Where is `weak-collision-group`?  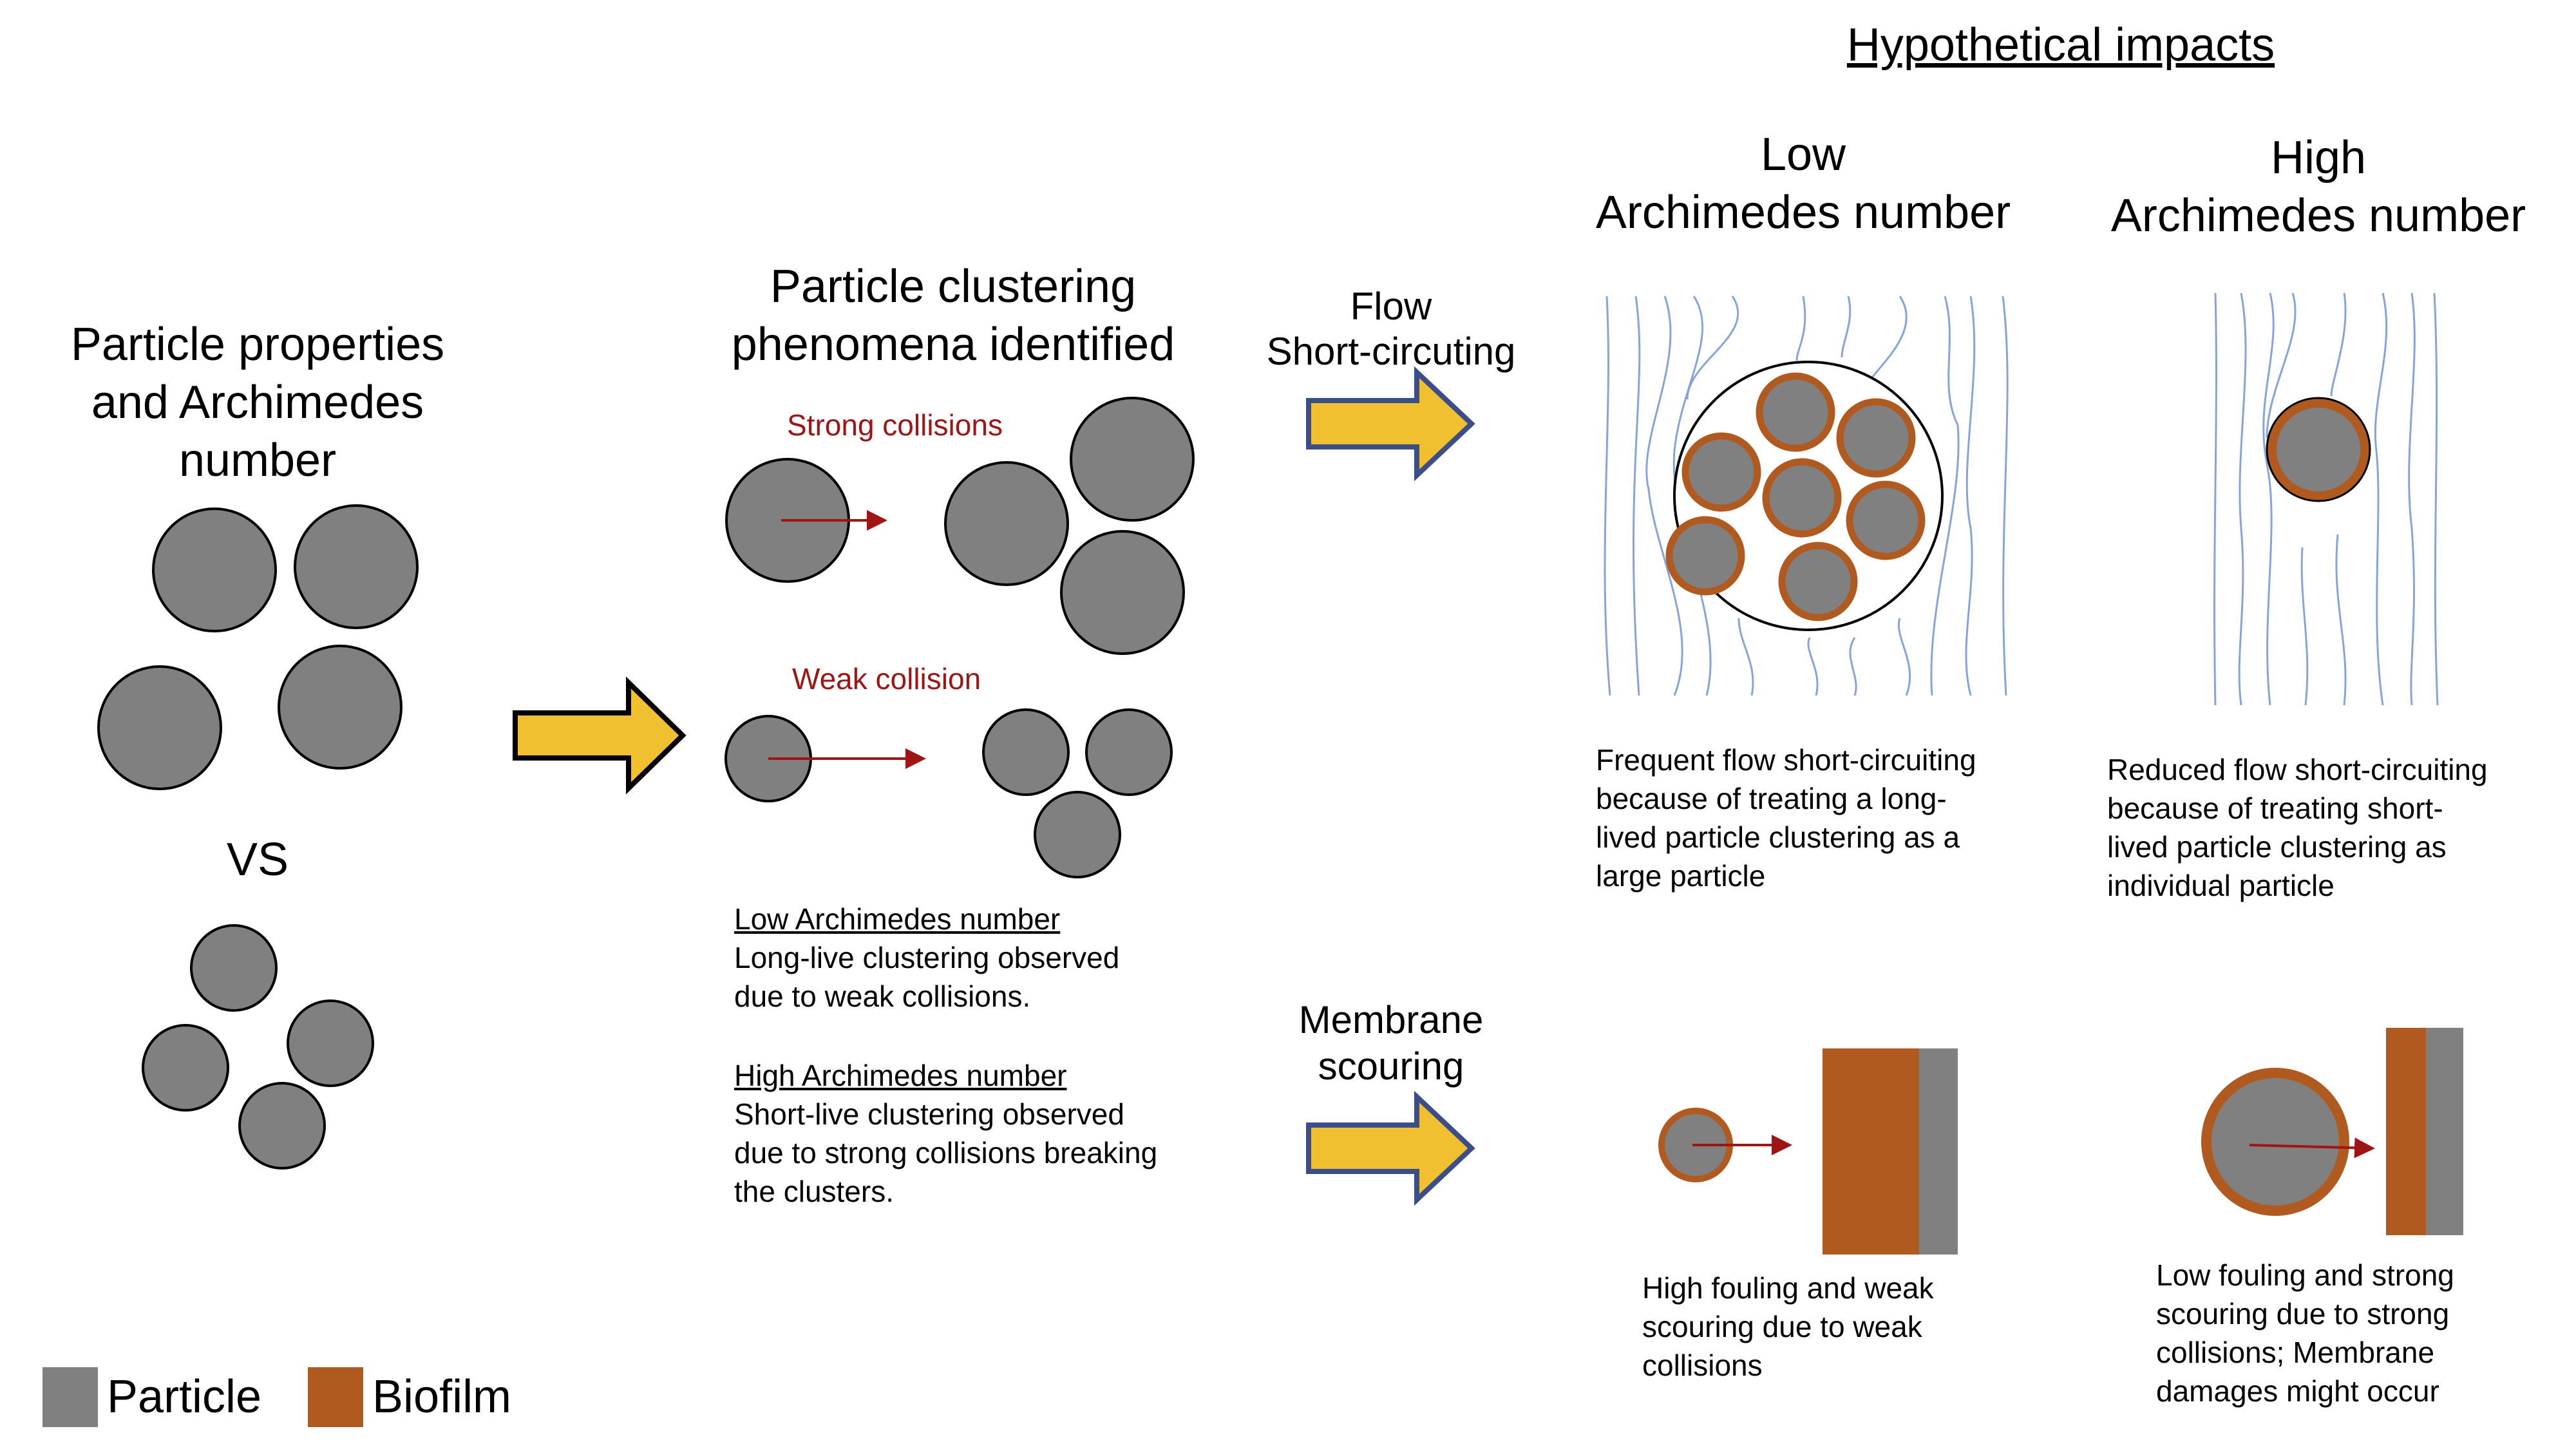 weak-collision-group is located at coordinates (948, 793).